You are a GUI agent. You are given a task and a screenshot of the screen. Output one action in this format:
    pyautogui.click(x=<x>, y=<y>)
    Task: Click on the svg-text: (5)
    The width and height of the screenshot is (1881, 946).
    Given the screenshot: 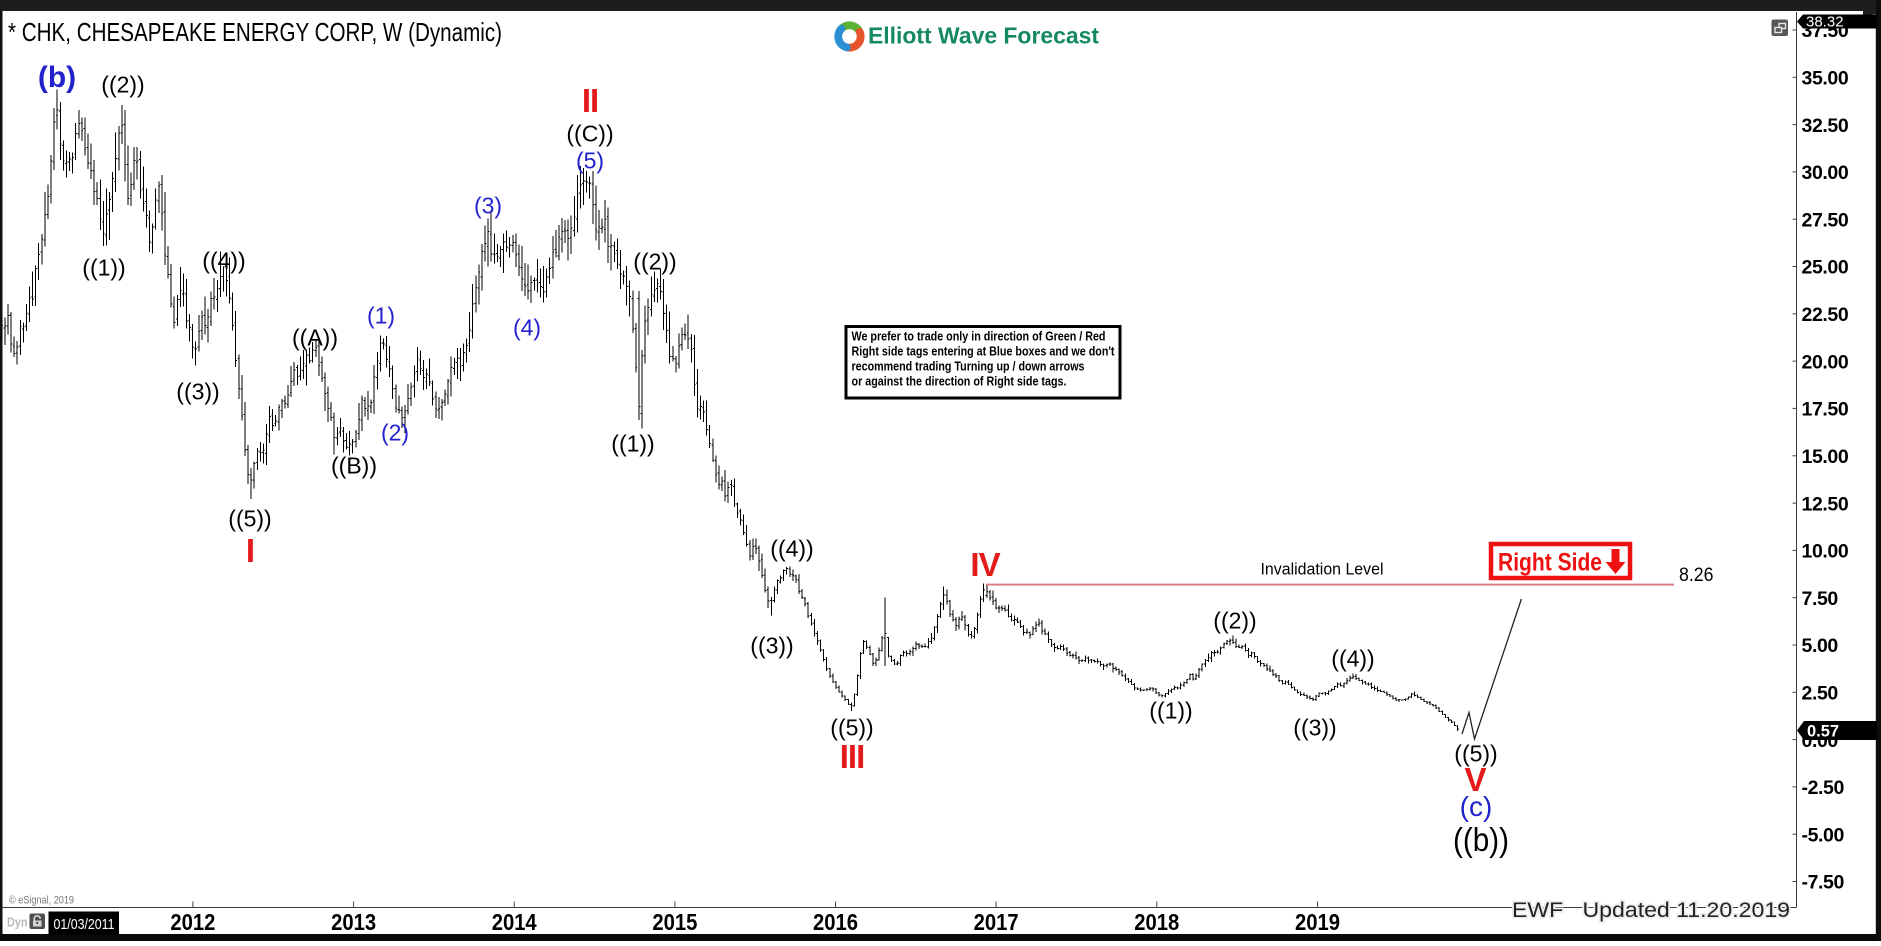 What is the action you would take?
    pyautogui.click(x=590, y=160)
    